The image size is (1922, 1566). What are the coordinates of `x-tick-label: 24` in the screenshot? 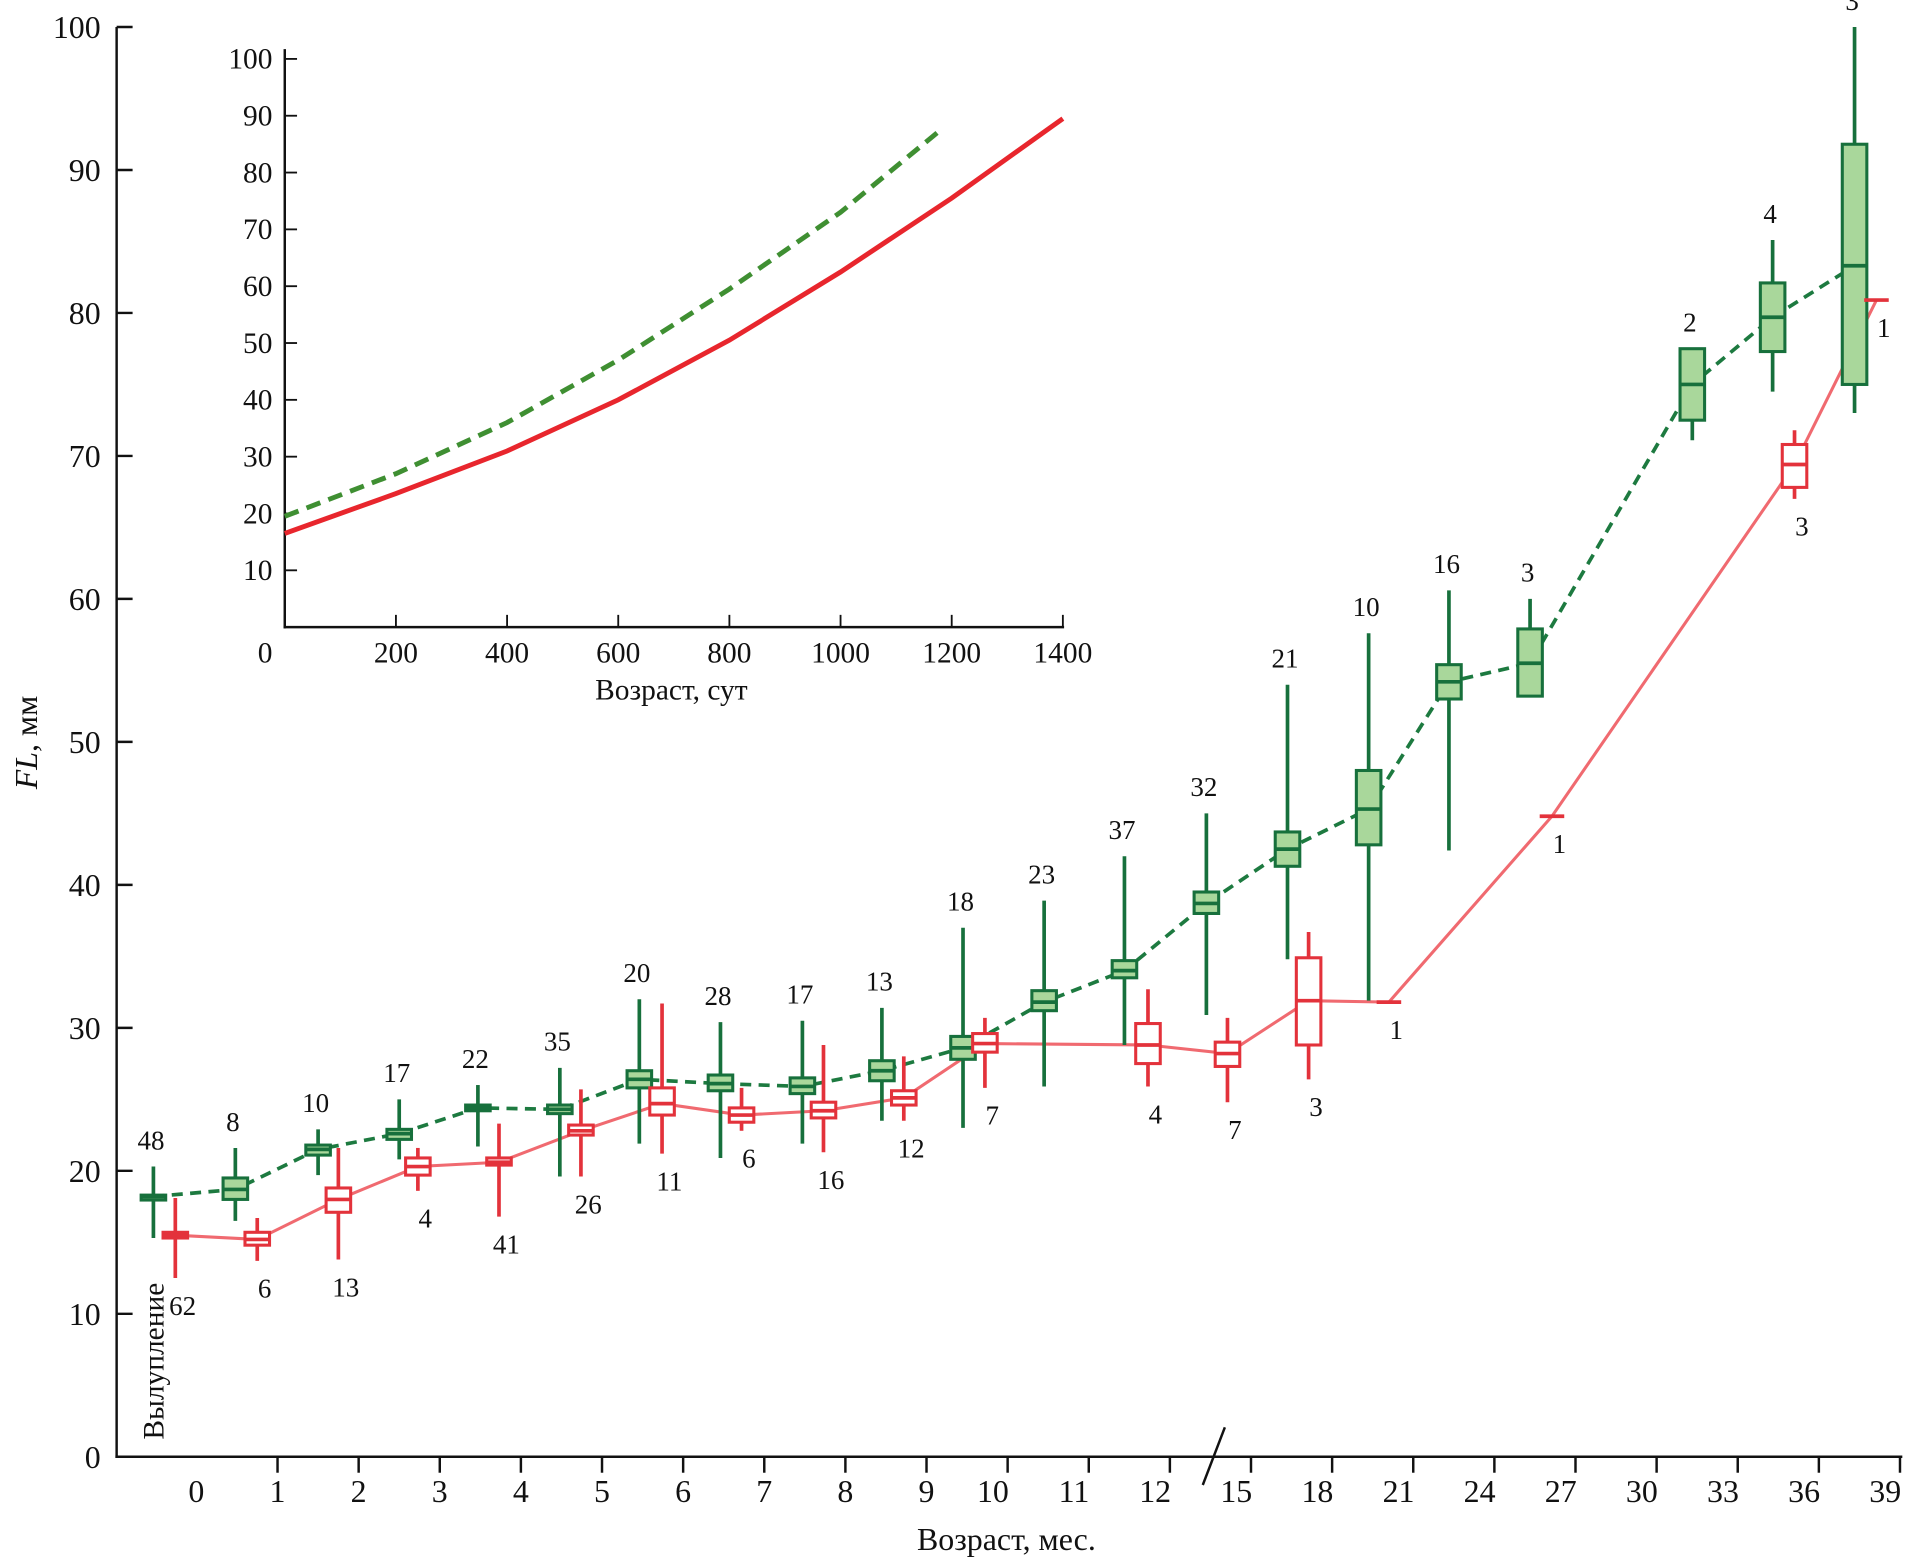 It's located at (1480, 1491).